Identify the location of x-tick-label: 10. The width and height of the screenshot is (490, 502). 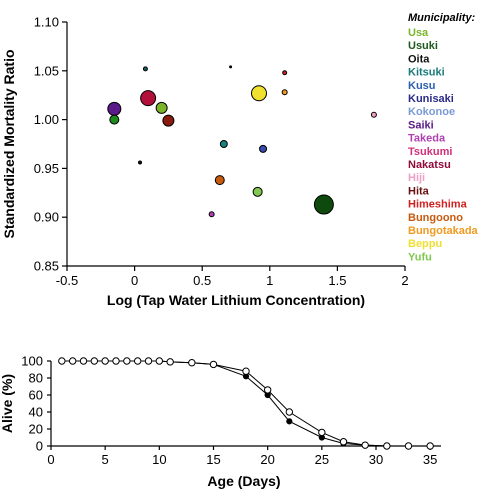
(159, 459).